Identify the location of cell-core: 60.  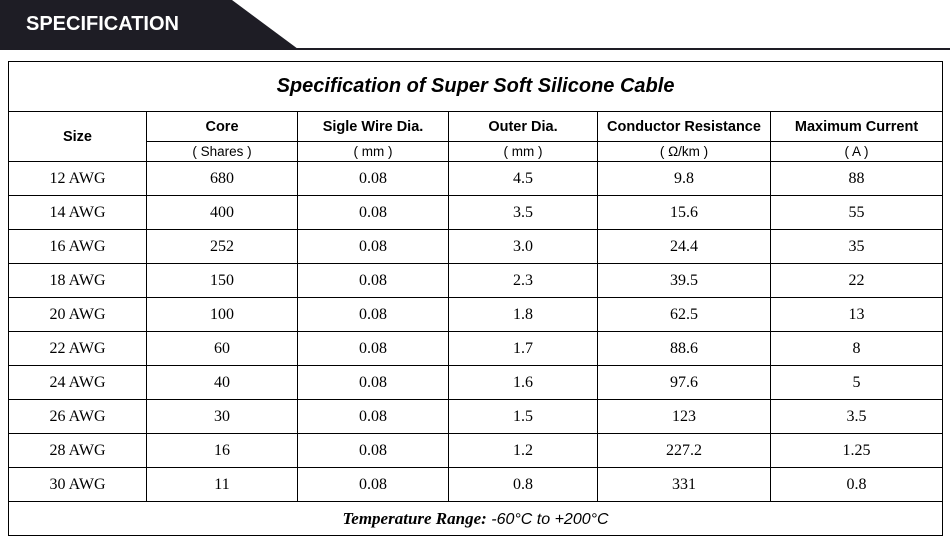
(222, 348).